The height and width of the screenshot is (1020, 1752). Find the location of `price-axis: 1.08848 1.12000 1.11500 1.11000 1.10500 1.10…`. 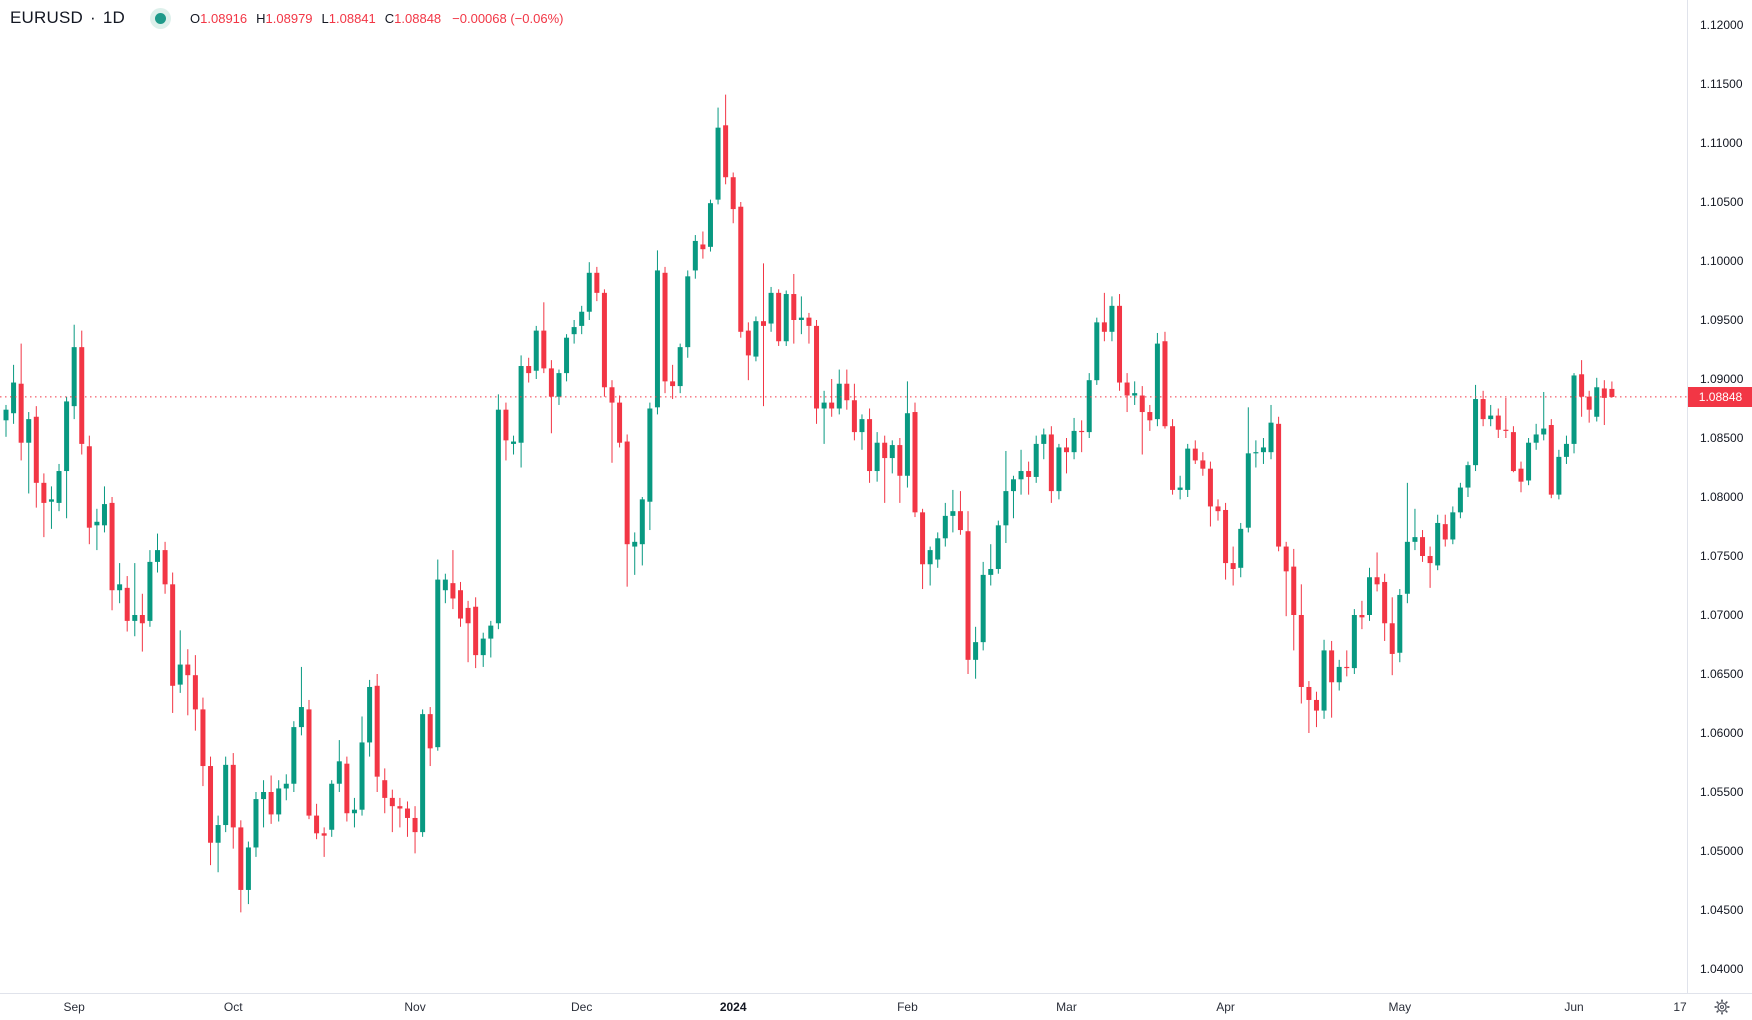

price-axis: 1.08848 1.12000 1.11500 1.11000 1.10500 1.10… is located at coordinates (1719, 496).